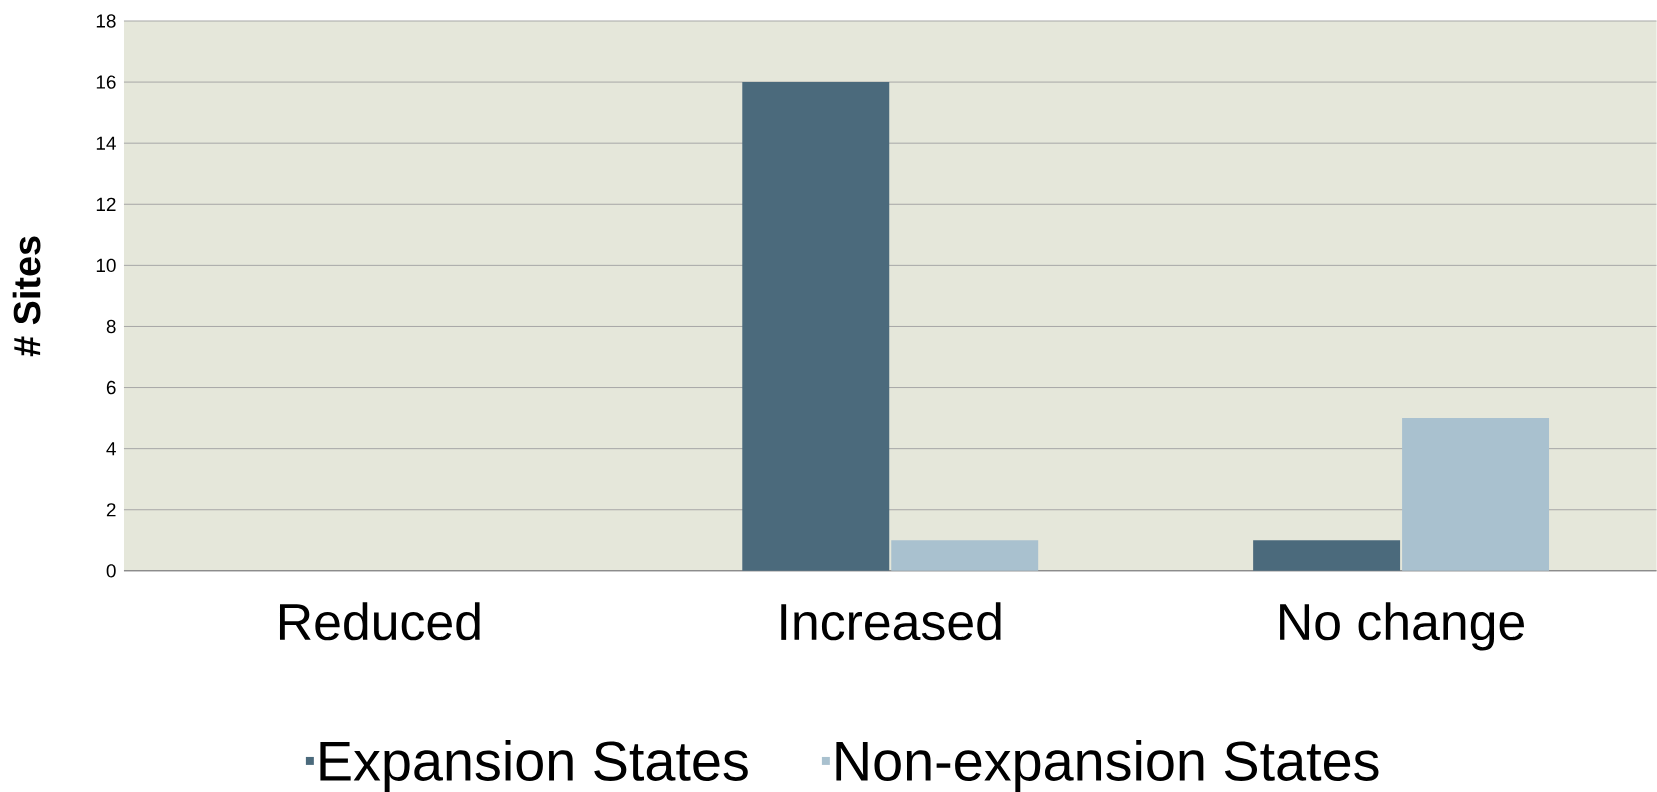 This screenshot has width=1657, height=792. Describe the element at coordinates (111, 326) in the screenshot. I see `y-tick-label: 8` at that location.